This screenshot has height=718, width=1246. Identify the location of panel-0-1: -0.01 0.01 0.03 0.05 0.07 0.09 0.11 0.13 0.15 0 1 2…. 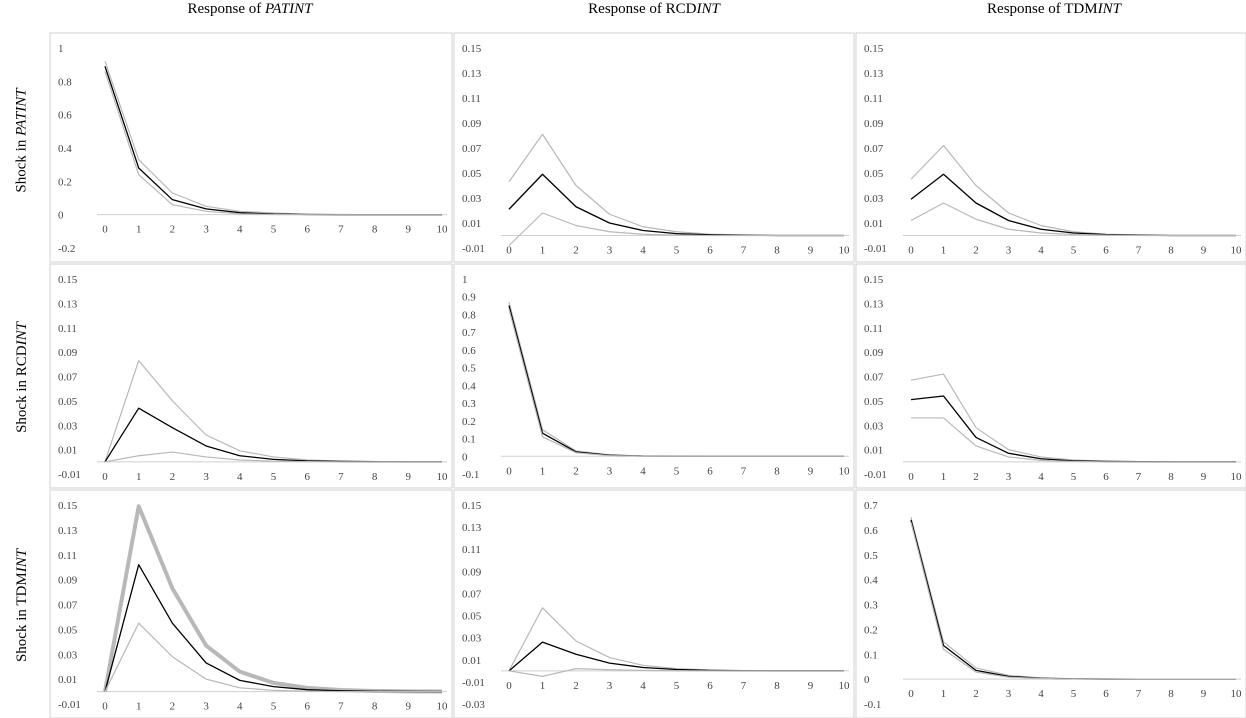
(654, 147).